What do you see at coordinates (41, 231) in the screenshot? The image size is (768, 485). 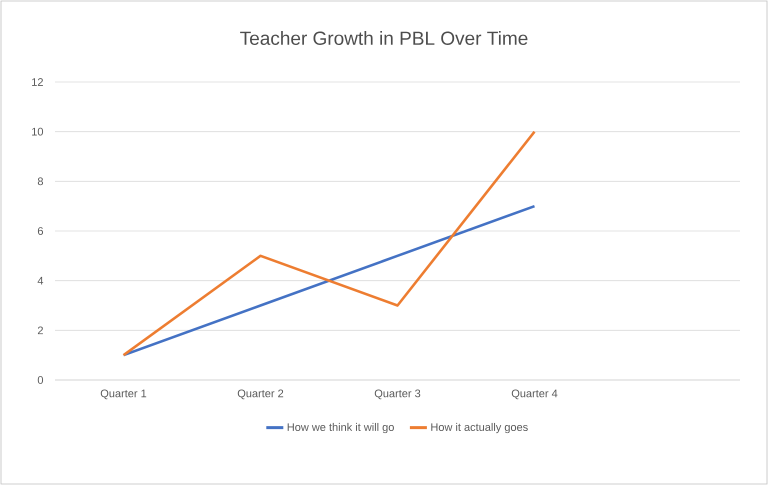 I see `y-tick-label: 6` at bounding box center [41, 231].